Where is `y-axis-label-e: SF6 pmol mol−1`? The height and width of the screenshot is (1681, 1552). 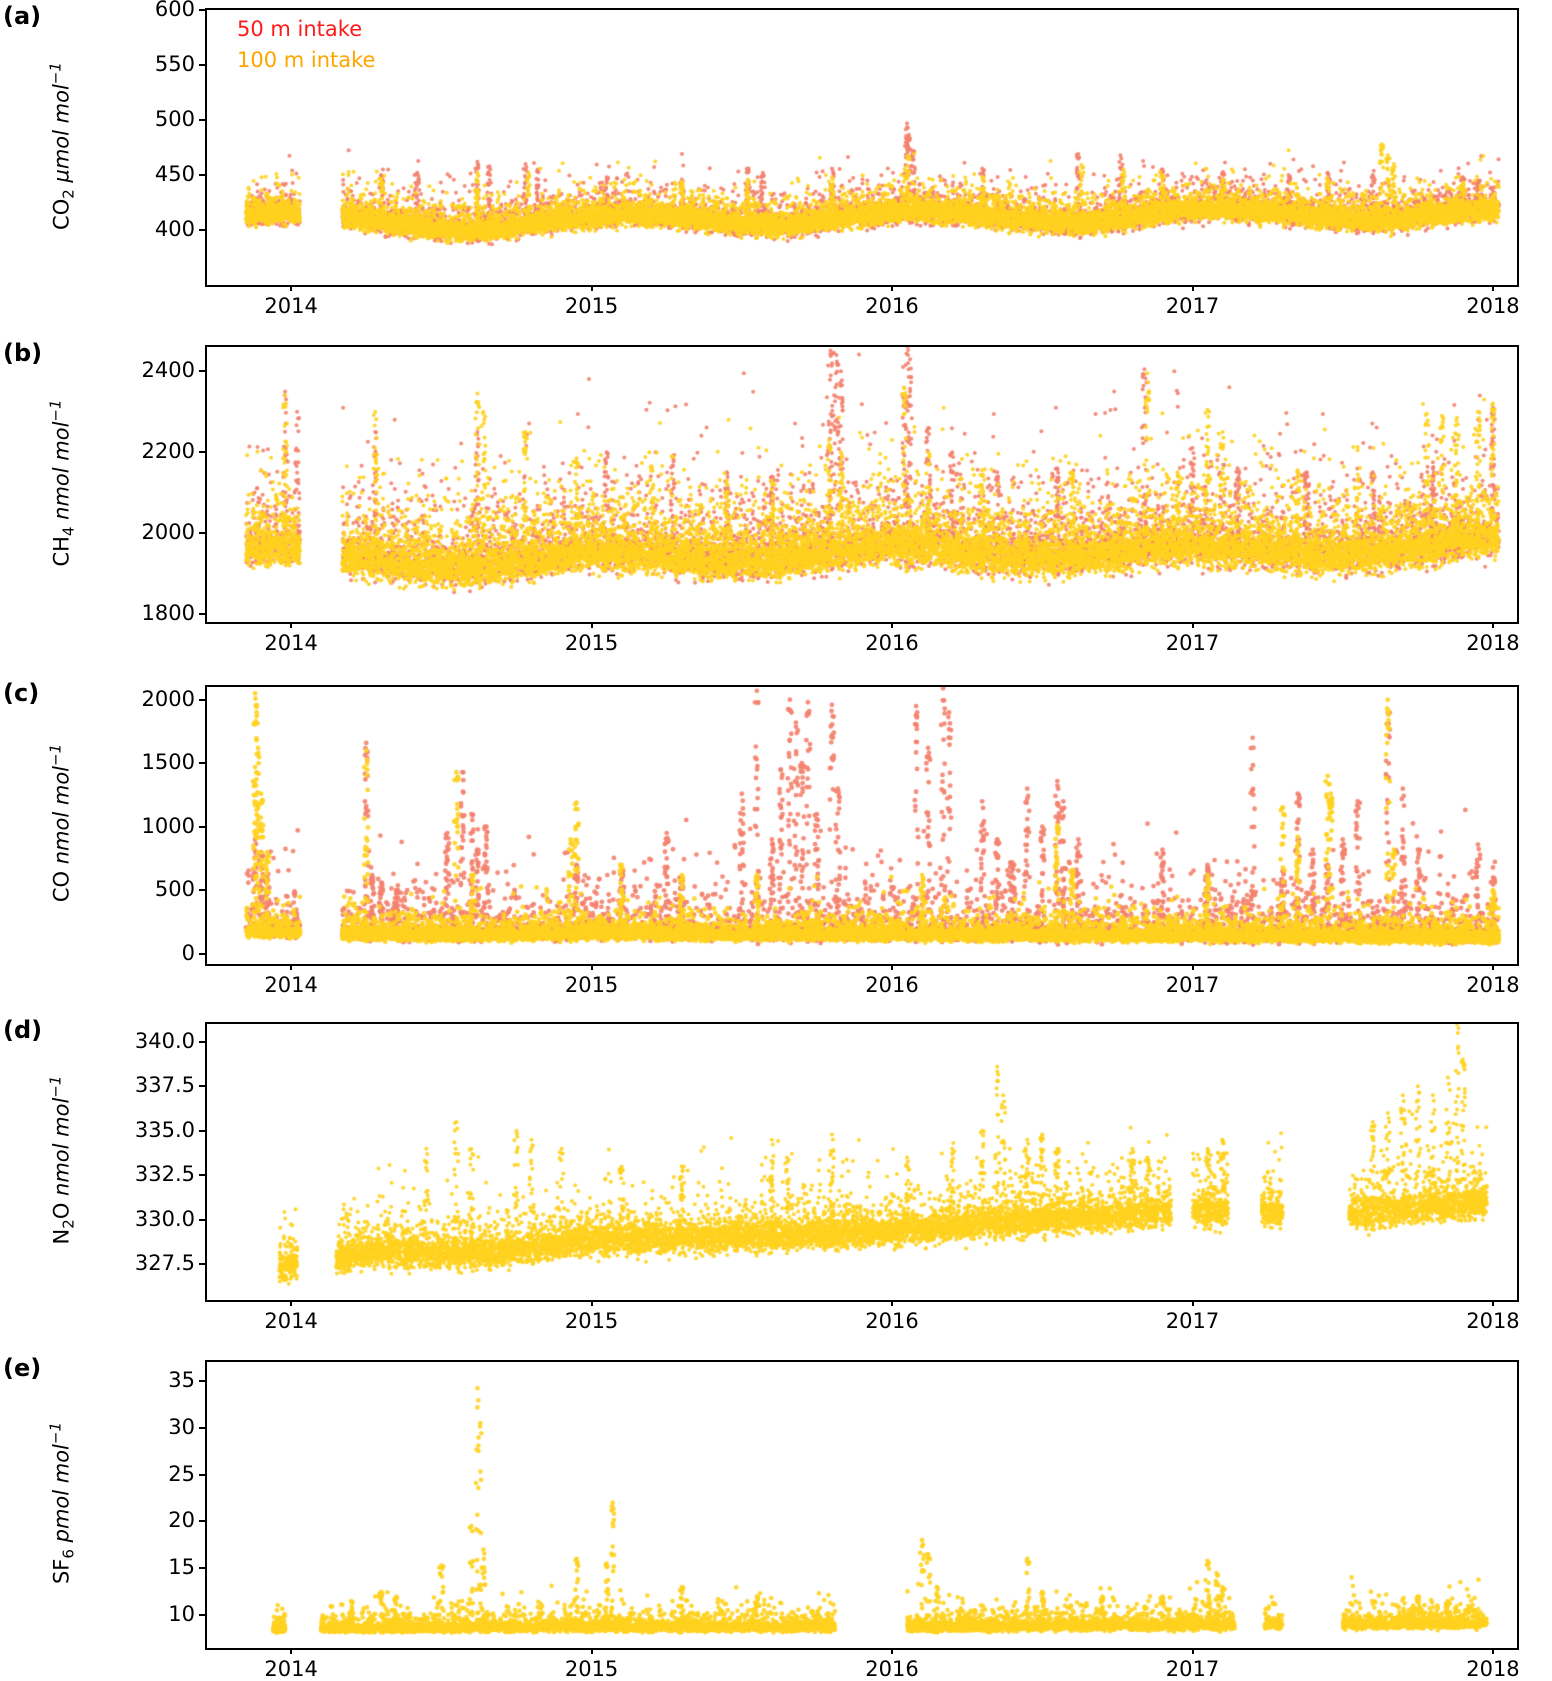 y-axis-label-e: SF6 pmol mol−1 is located at coordinates (61, 1503).